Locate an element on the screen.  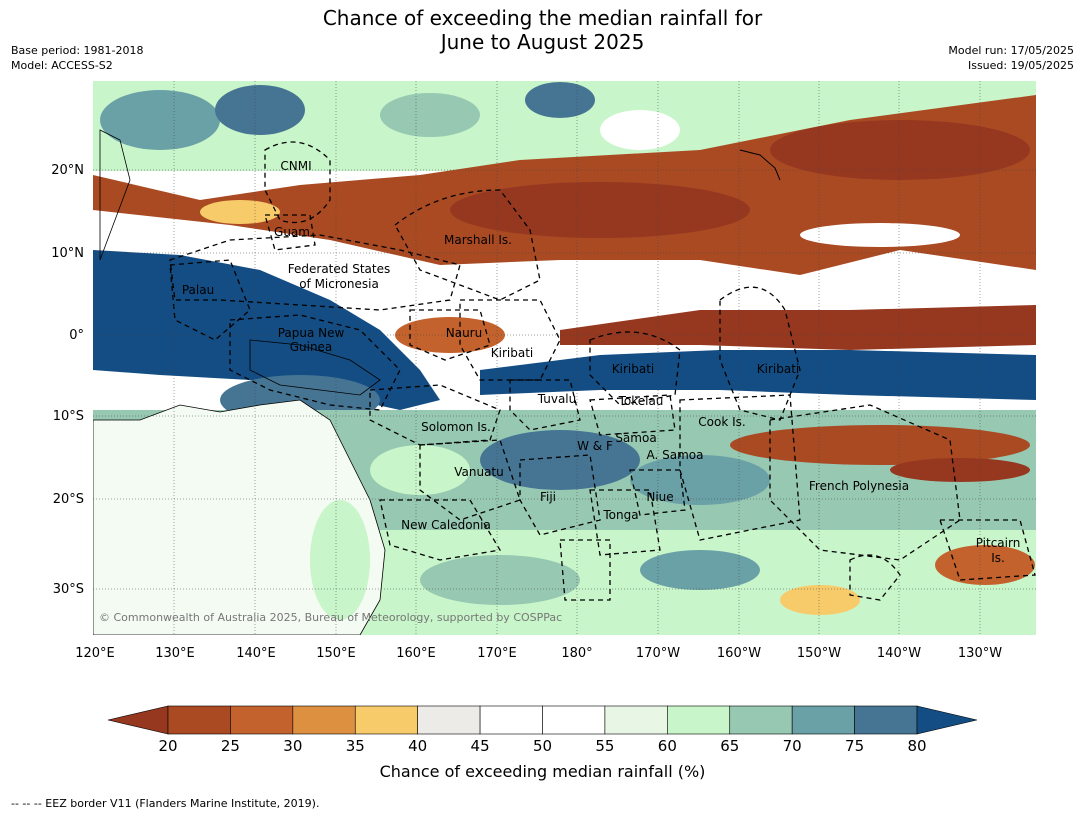
base-period: Base period: 1981-2018 is located at coordinates (77, 50).